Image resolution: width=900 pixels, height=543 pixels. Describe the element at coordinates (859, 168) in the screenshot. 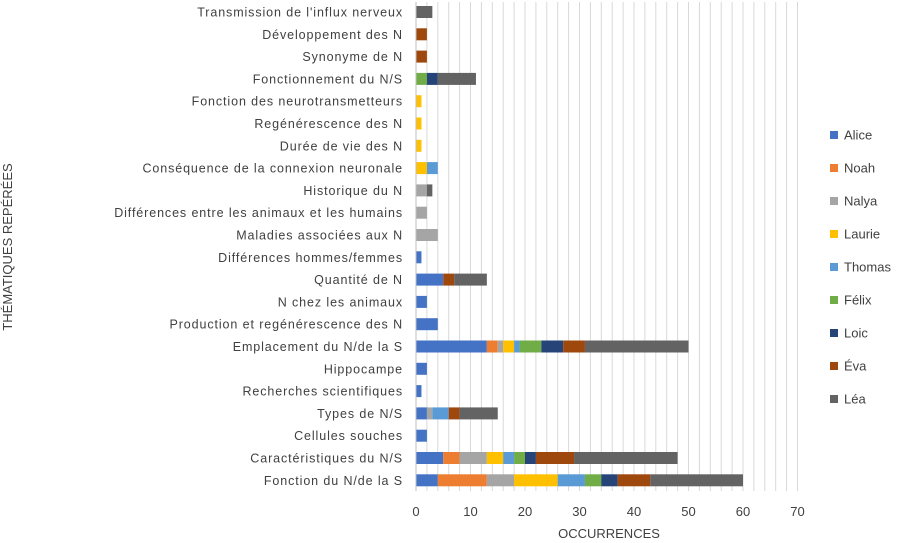

I see `legend-label: Noah` at that location.